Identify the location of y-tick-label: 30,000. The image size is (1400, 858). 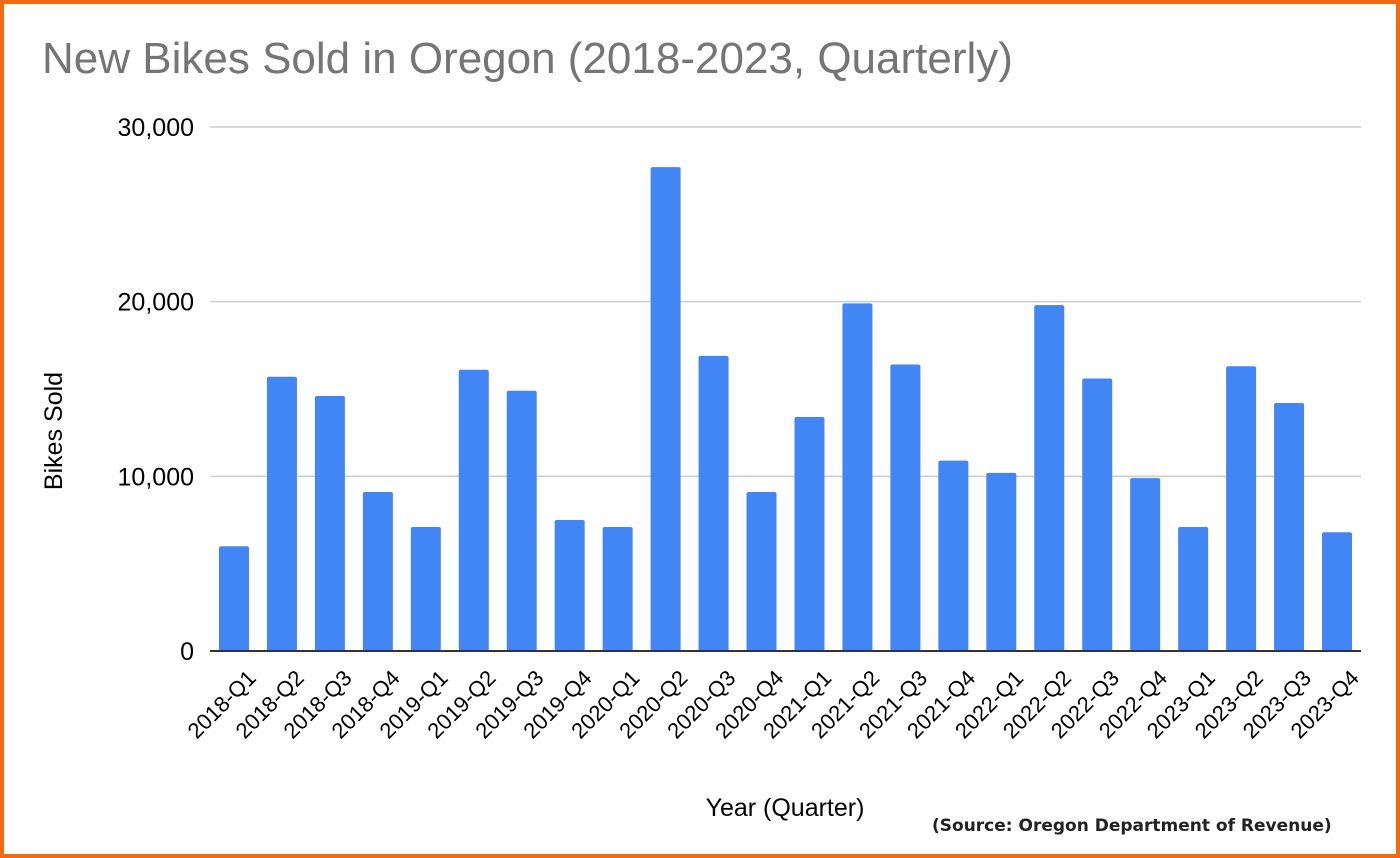
(156, 128).